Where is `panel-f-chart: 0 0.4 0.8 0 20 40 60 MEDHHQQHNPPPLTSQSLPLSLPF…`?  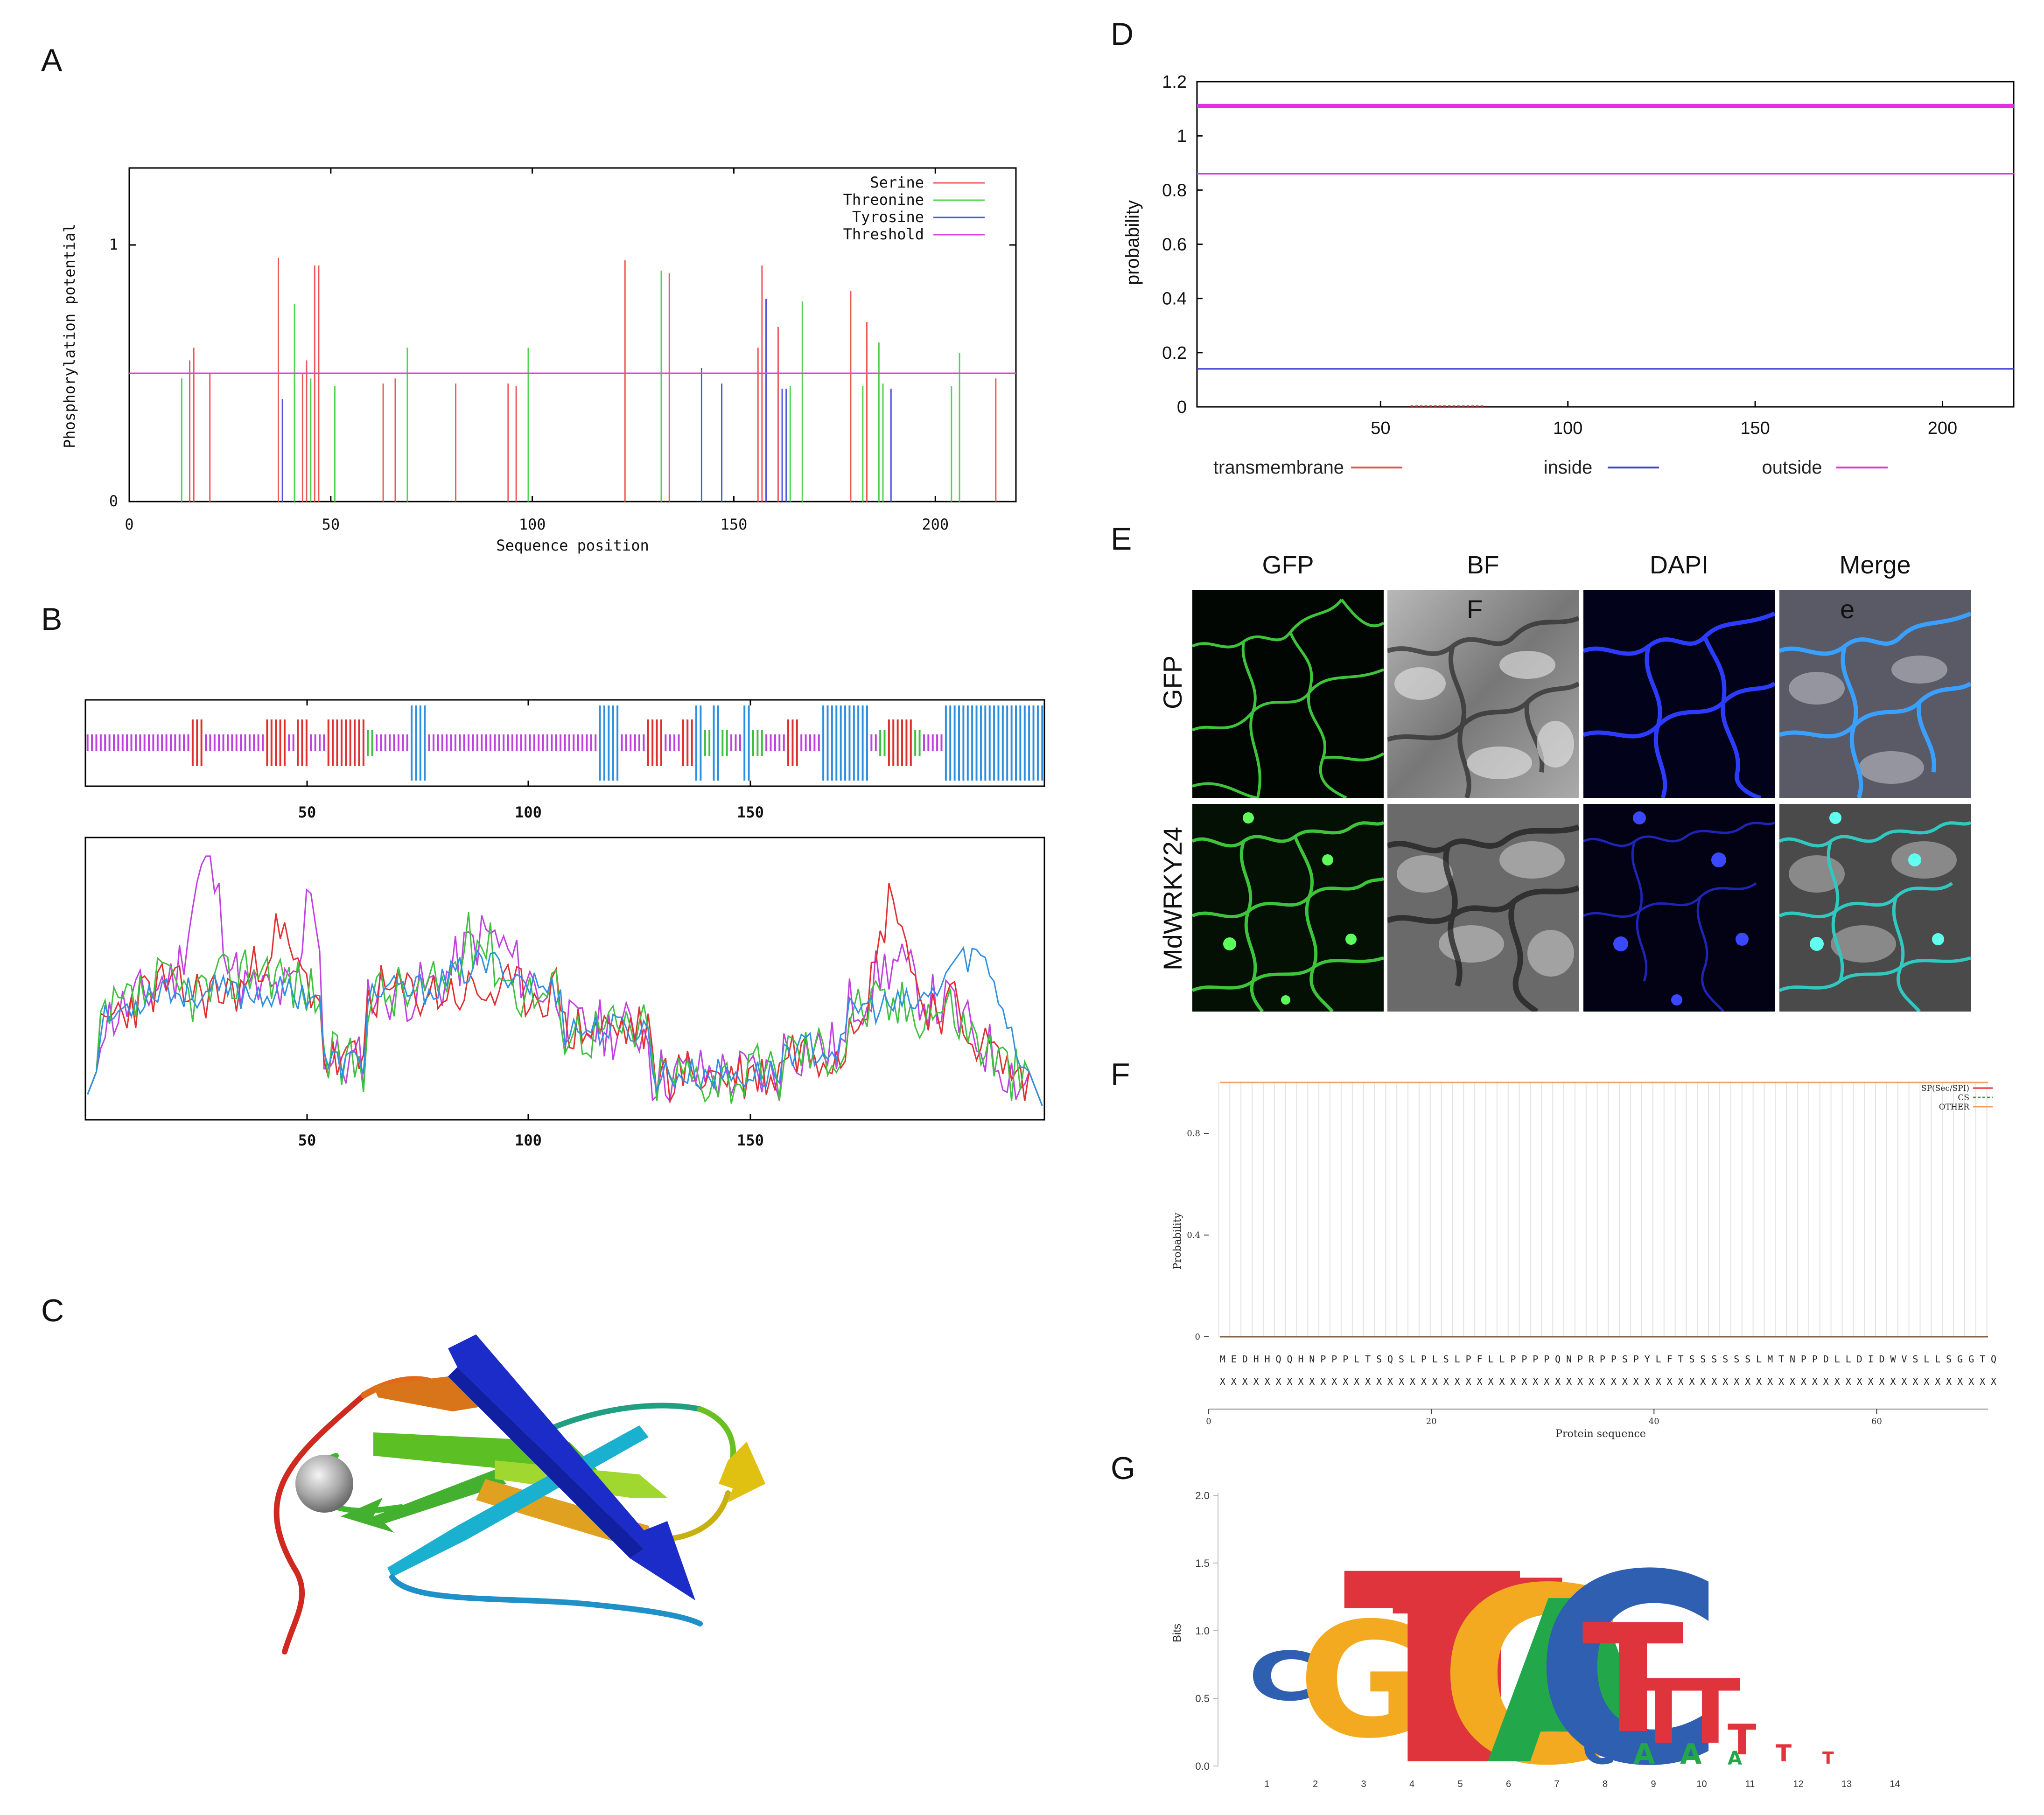
panel-f-chart: 0 0.4 0.8 0 20 40 60 MEDHHQQHNPPPLTSQSLPLSLPF… is located at coordinates (1584, 1261).